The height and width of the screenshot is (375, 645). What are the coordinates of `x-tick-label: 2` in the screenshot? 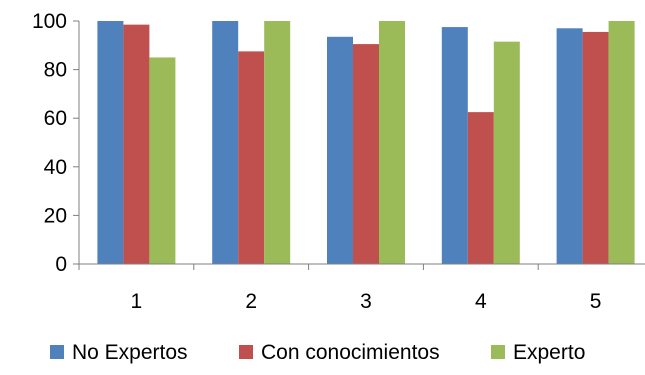 It's located at (251, 301).